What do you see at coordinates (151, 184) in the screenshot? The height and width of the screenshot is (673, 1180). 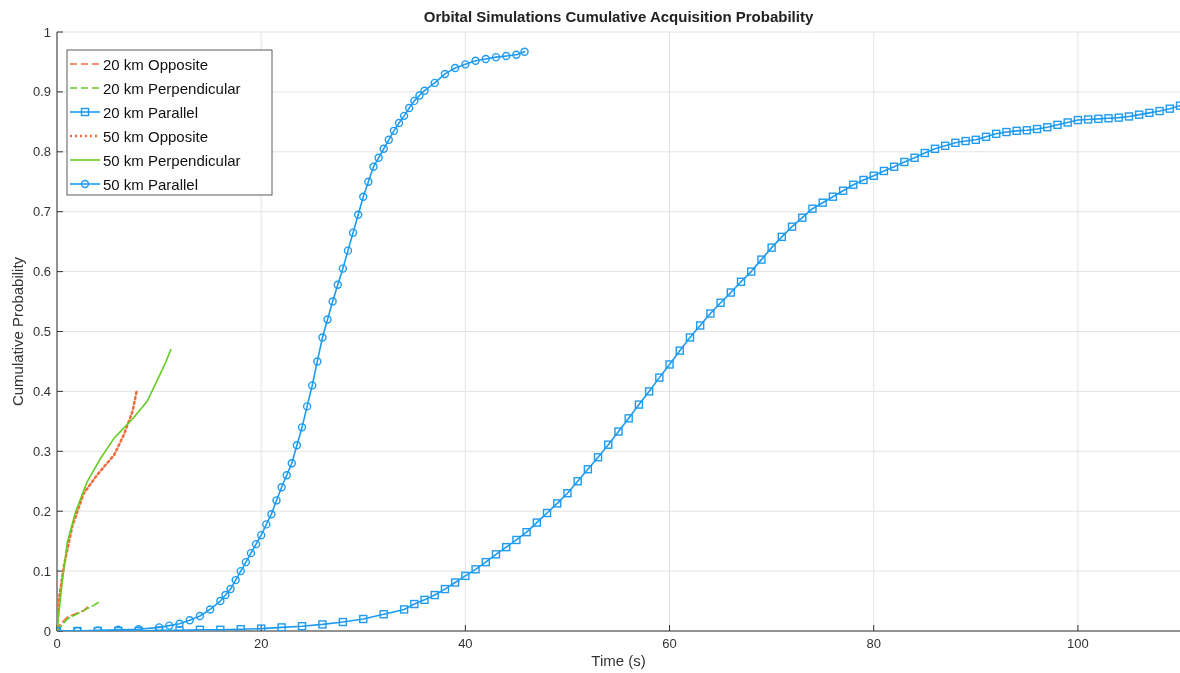 I see `legend-label: 50 km Parallel` at bounding box center [151, 184].